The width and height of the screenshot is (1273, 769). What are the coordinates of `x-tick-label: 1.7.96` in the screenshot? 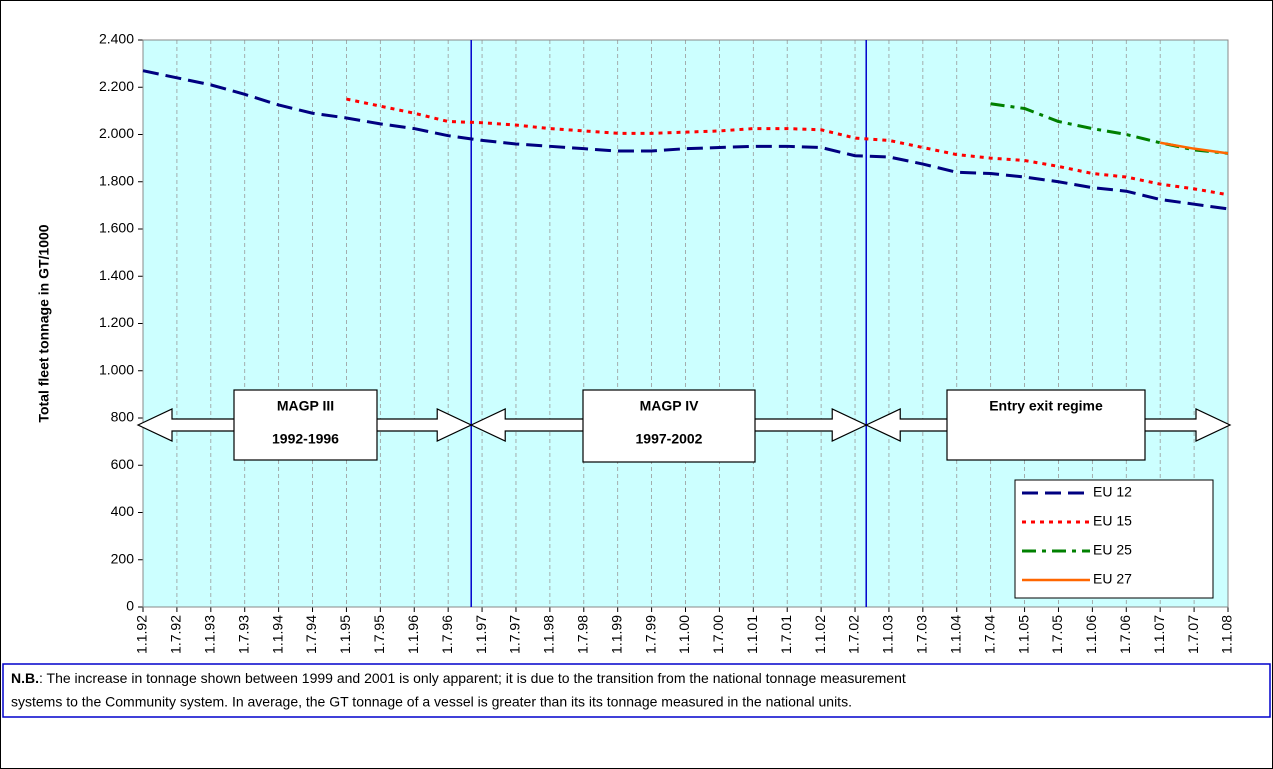 It's located at (447, 634).